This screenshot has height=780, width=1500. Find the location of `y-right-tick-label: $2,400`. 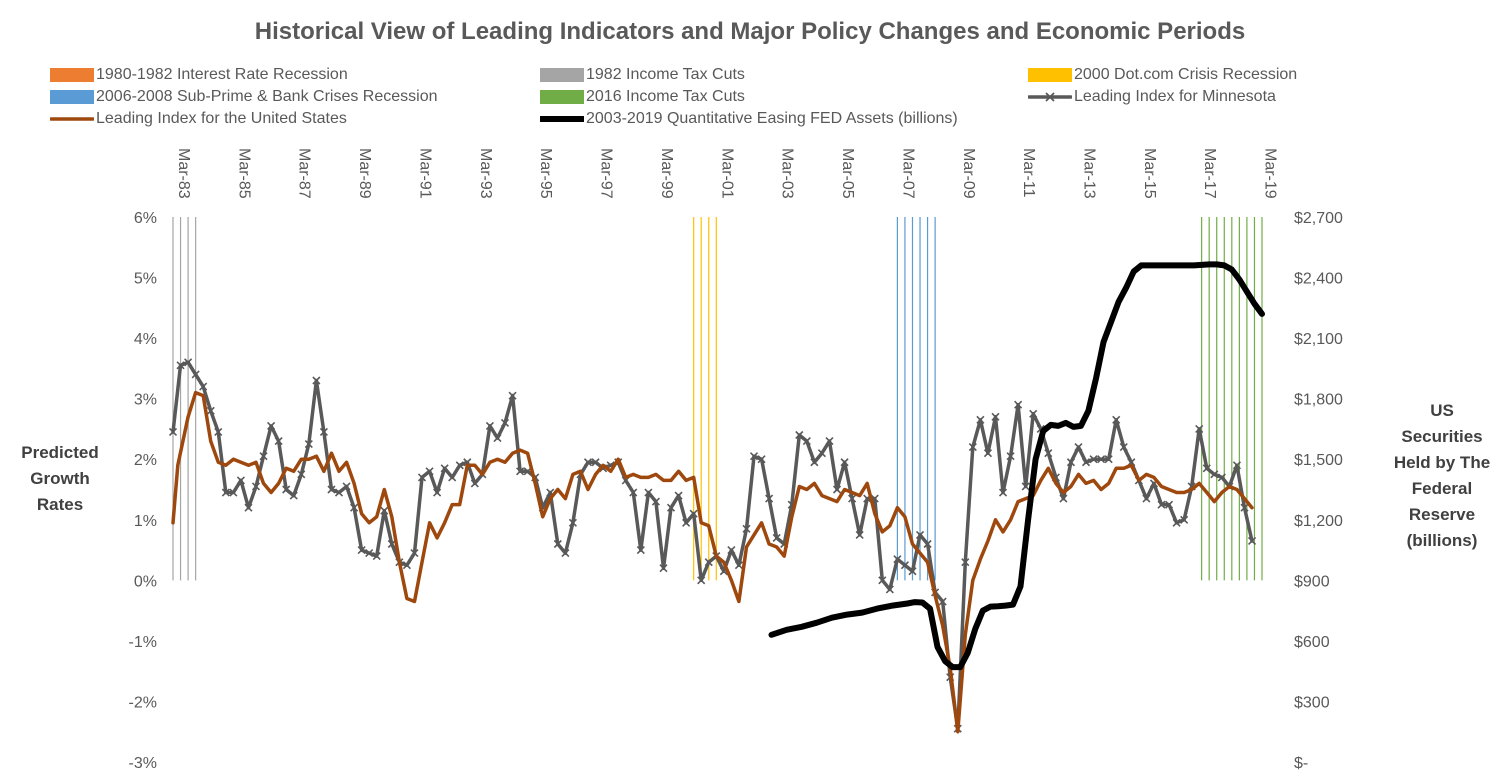

y-right-tick-label: $2,400 is located at coordinates (1318, 279).